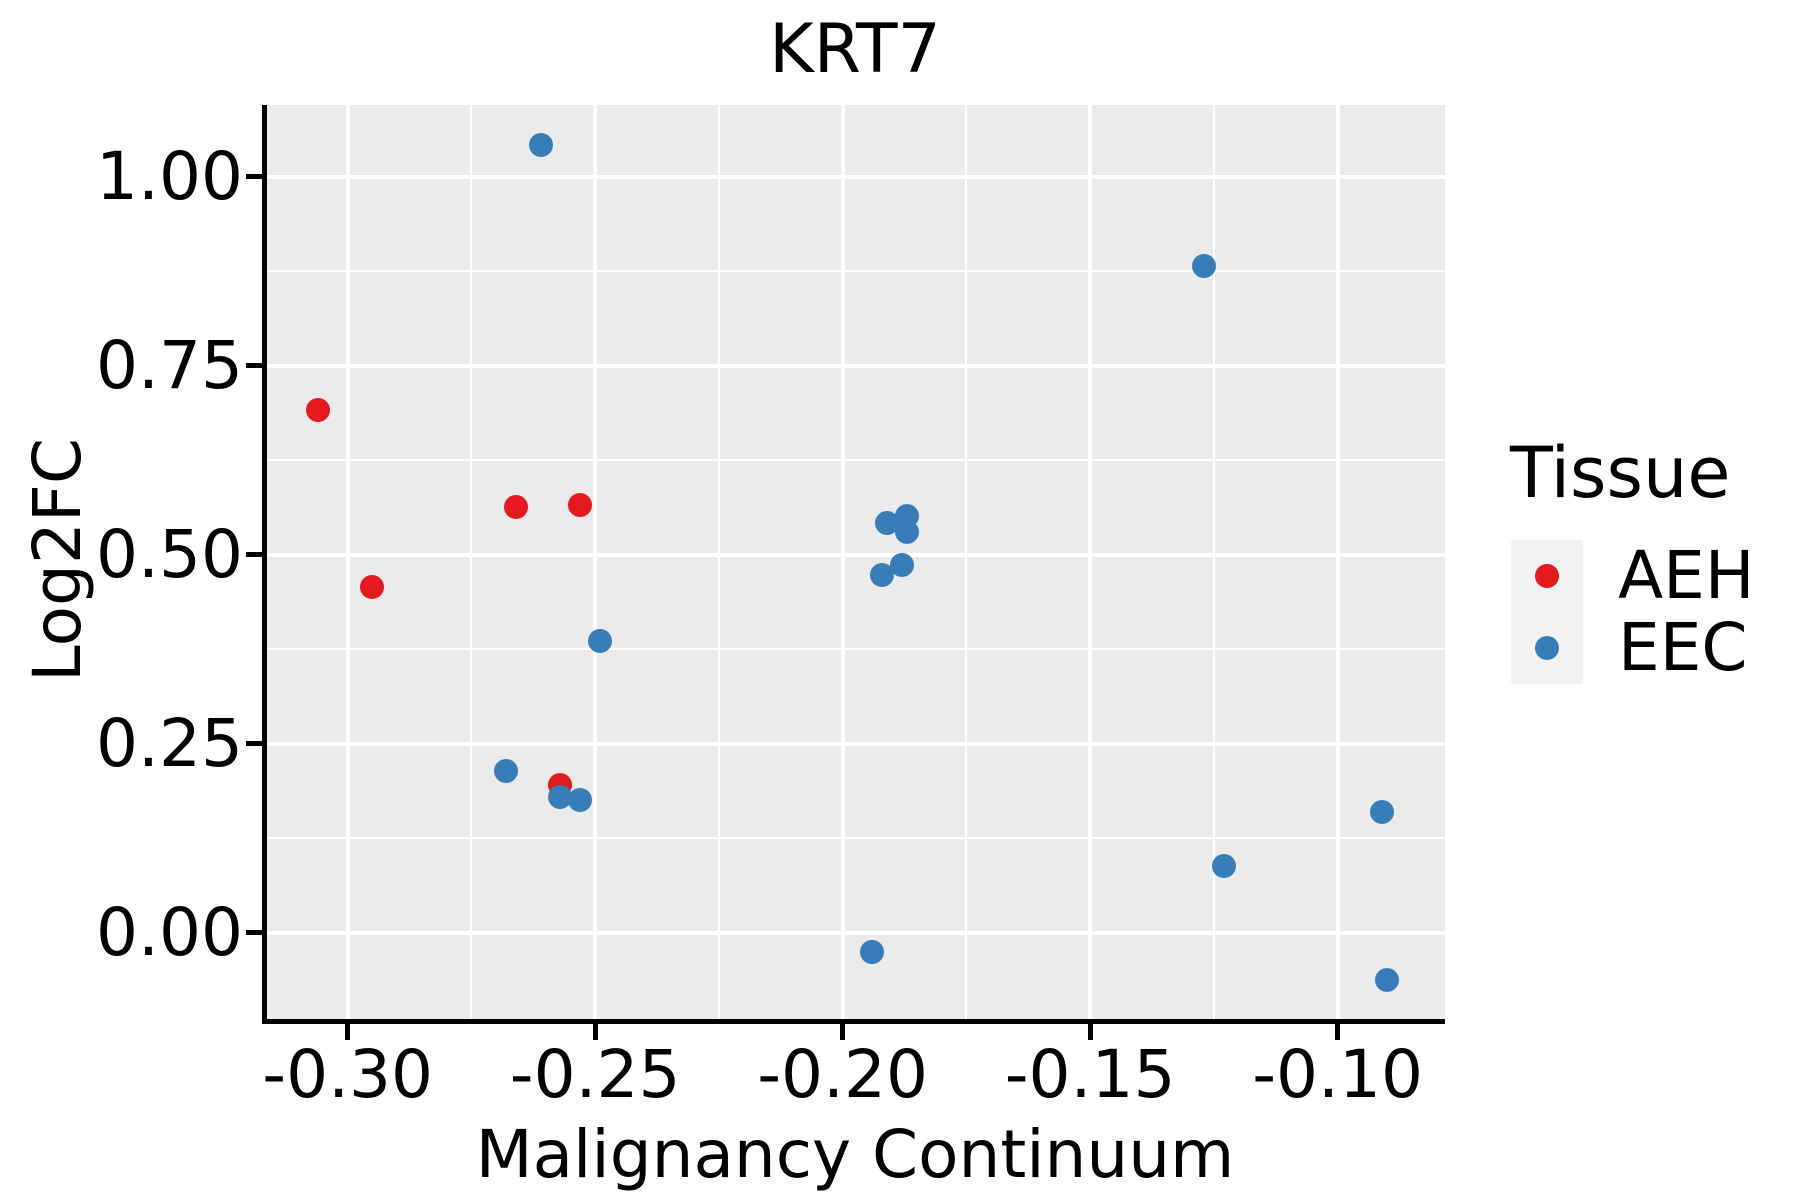  I want to click on legend-title: Tissue, so click(1620, 473).